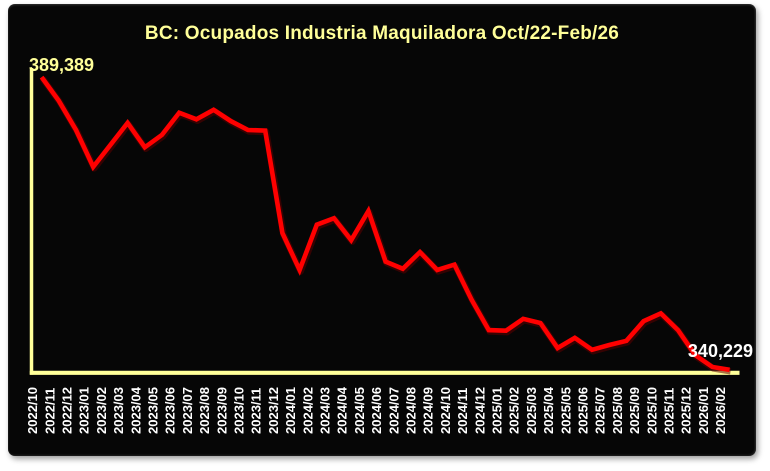  Describe the element at coordinates (84, 410) in the screenshot. I see `x-axis-label: 2023/01` at that location.